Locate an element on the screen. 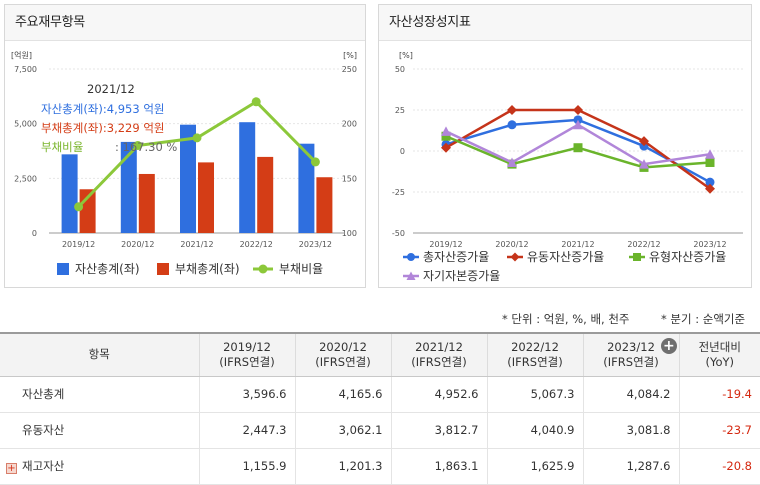  legend-ratio-marker is located at coordinates (263, 269).